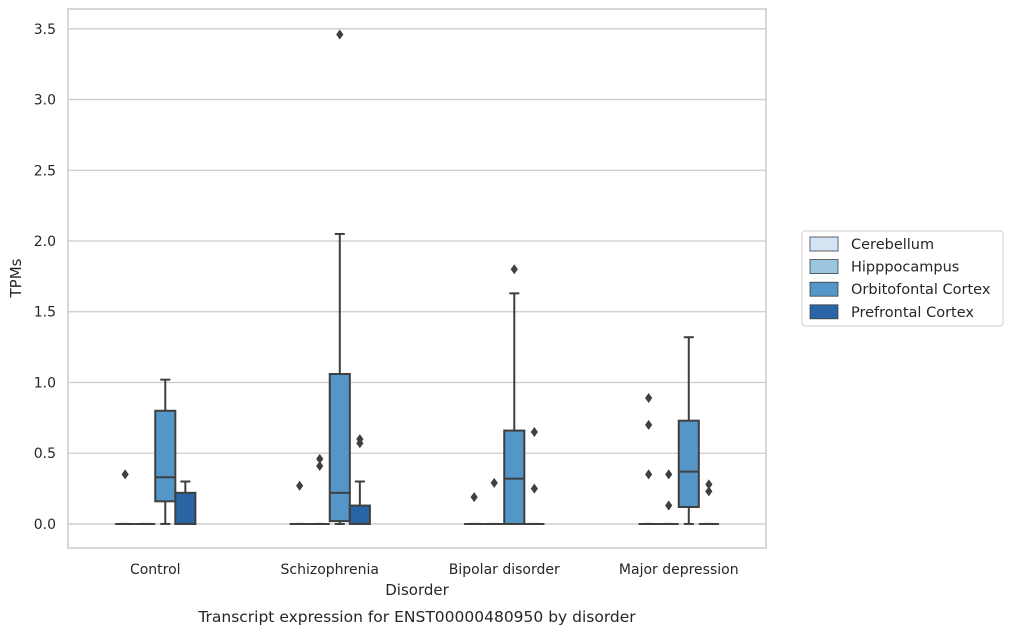  Describe the element at coordinates (45, 525) in the screenshot. I see `y-tick-label: 0.0` at that location.